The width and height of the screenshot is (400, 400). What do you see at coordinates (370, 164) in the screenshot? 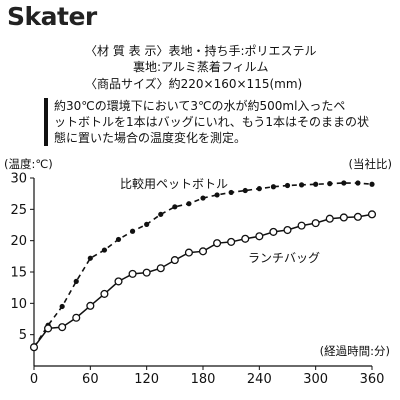
I see `company-comparison-label: (当社比)` at bounding box center [370, 164].